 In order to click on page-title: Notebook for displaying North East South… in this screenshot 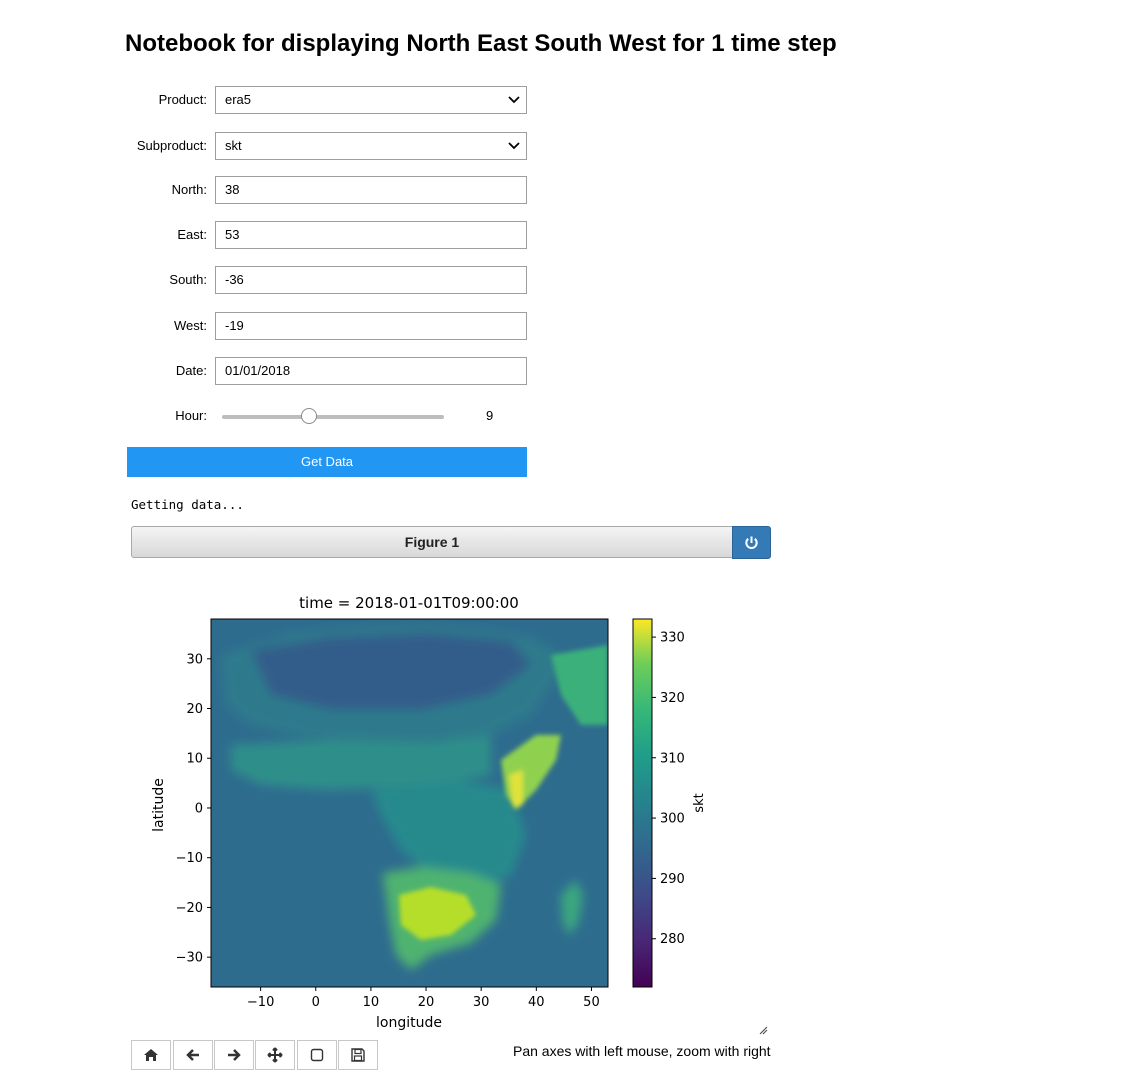, I will do `click(481, 43)`.